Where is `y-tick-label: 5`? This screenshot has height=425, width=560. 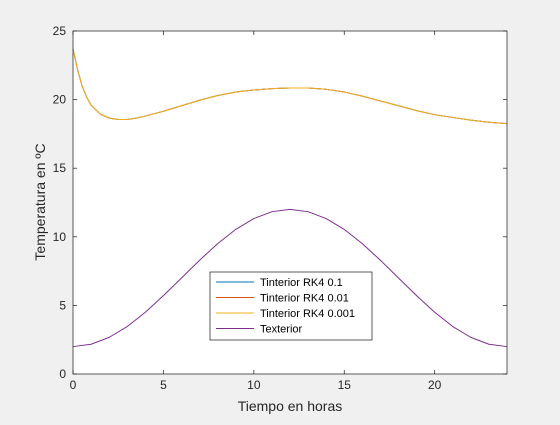
y-tick-label: 5 is located at coordinates (62, 305).